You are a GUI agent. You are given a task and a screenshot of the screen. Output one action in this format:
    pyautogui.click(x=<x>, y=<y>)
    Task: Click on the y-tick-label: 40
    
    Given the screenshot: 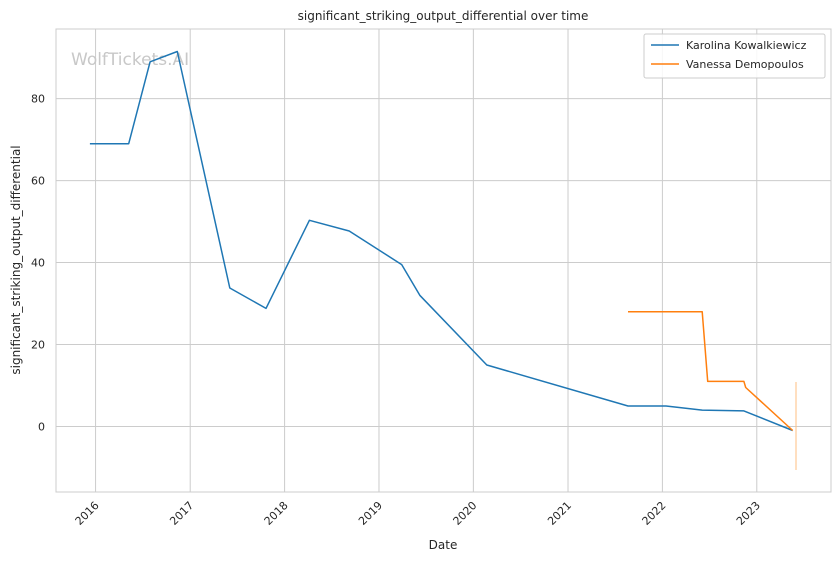 What is the action you would take?
    pyautogui.click(x=38, y=263)
    